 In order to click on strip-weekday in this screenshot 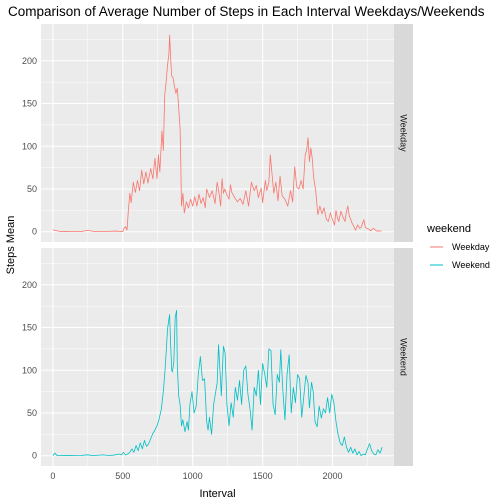, I will do `click(403, 133)`.